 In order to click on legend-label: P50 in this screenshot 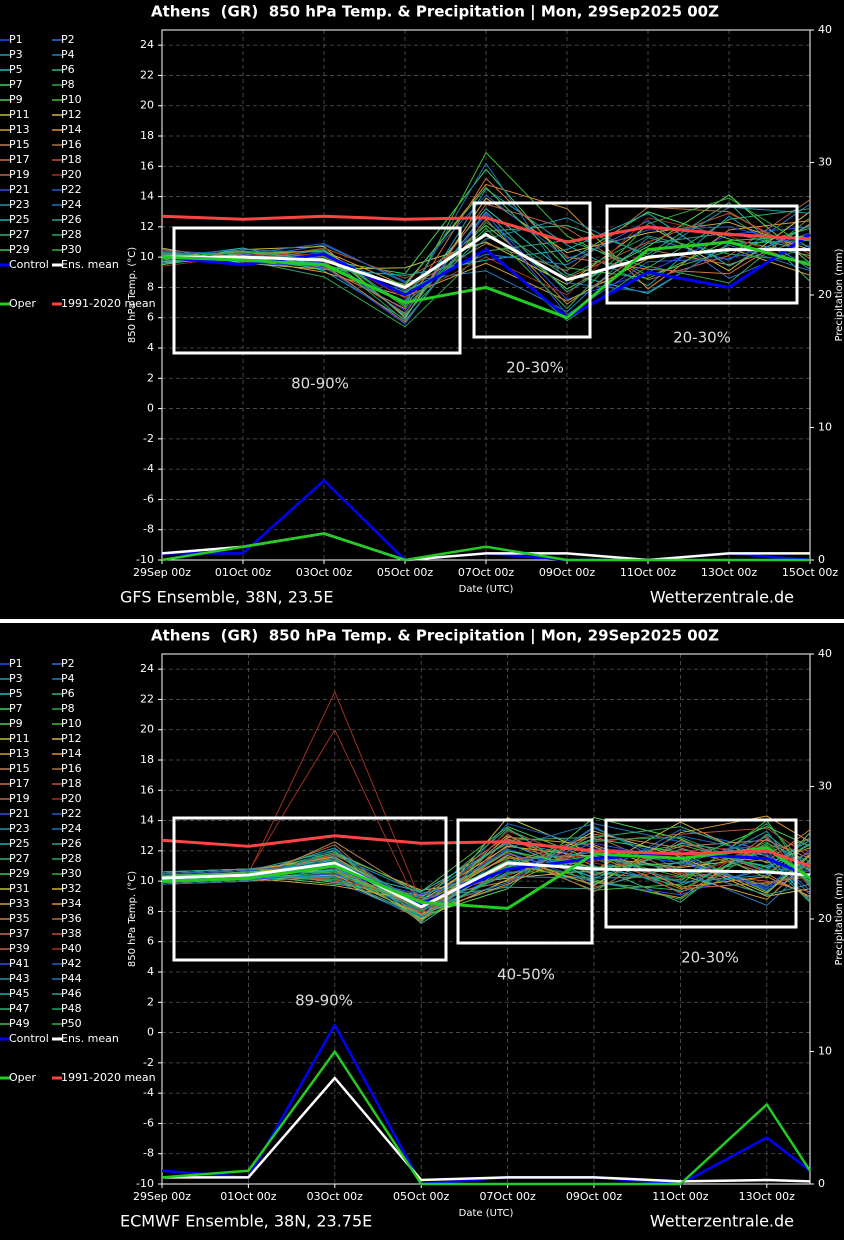, I will do `click(71, 1023)`.